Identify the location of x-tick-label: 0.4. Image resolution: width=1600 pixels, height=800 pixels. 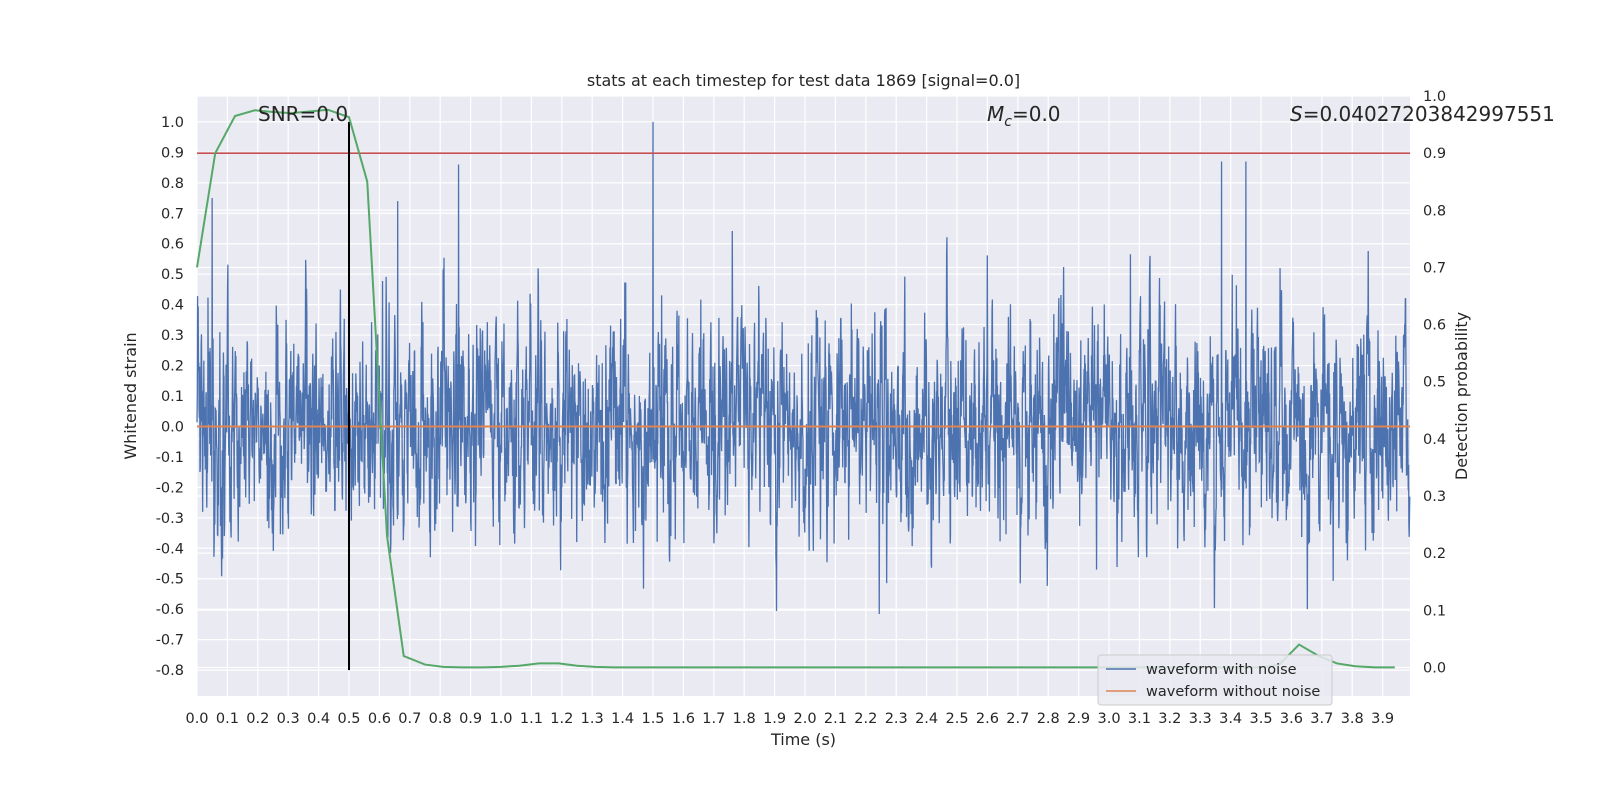
(318, 719).